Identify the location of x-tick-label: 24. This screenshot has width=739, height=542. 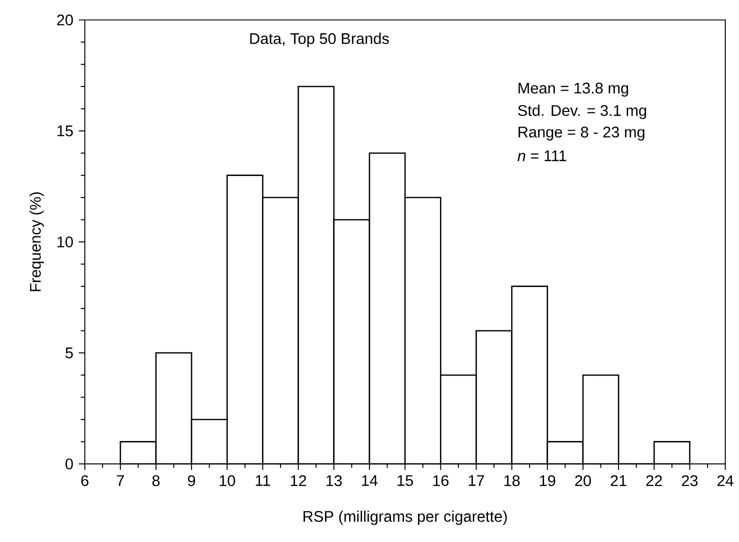
(726, 480).